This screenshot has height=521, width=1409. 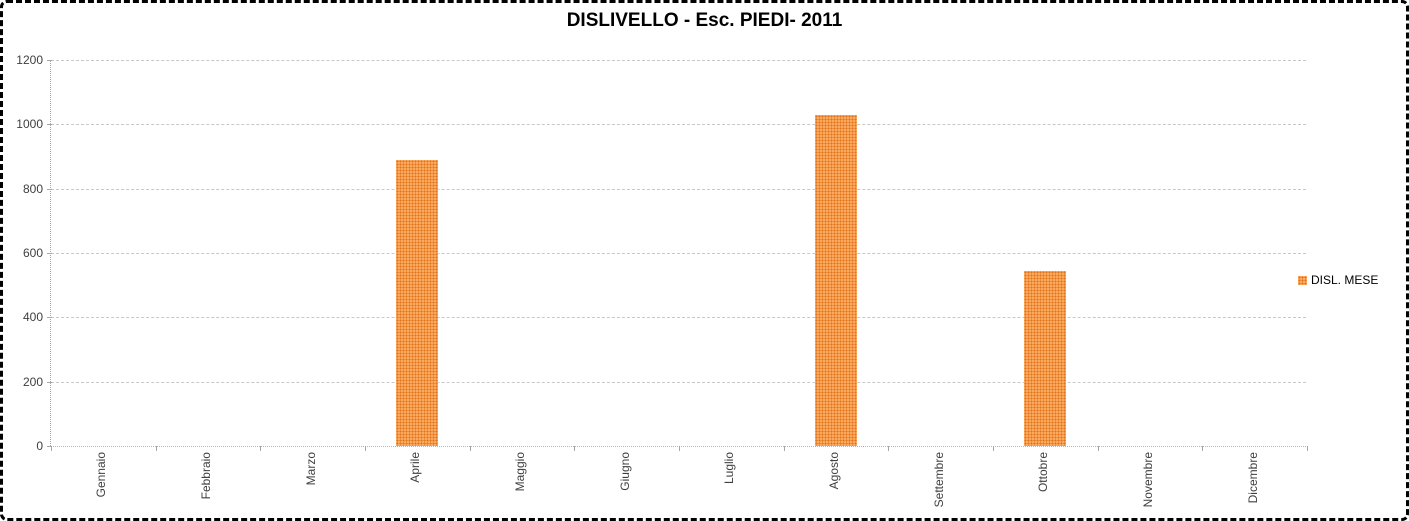 I want to click on x-label-agosto: Agosto, so click(x=834, y=471).